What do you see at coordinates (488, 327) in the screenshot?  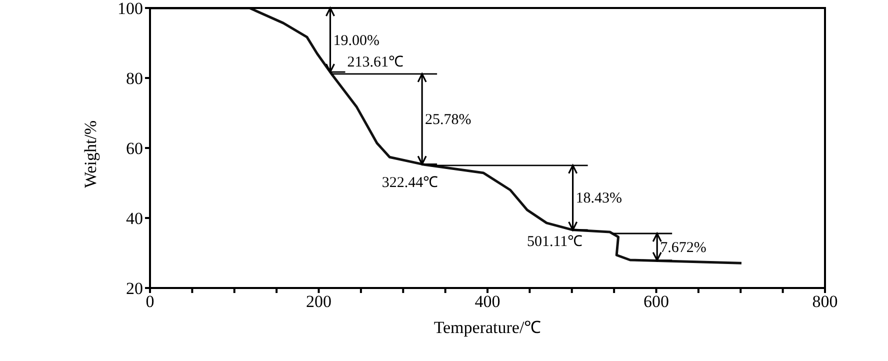 I see `x-axis-title: Temperature/℃` at bounding box center [488, 327].